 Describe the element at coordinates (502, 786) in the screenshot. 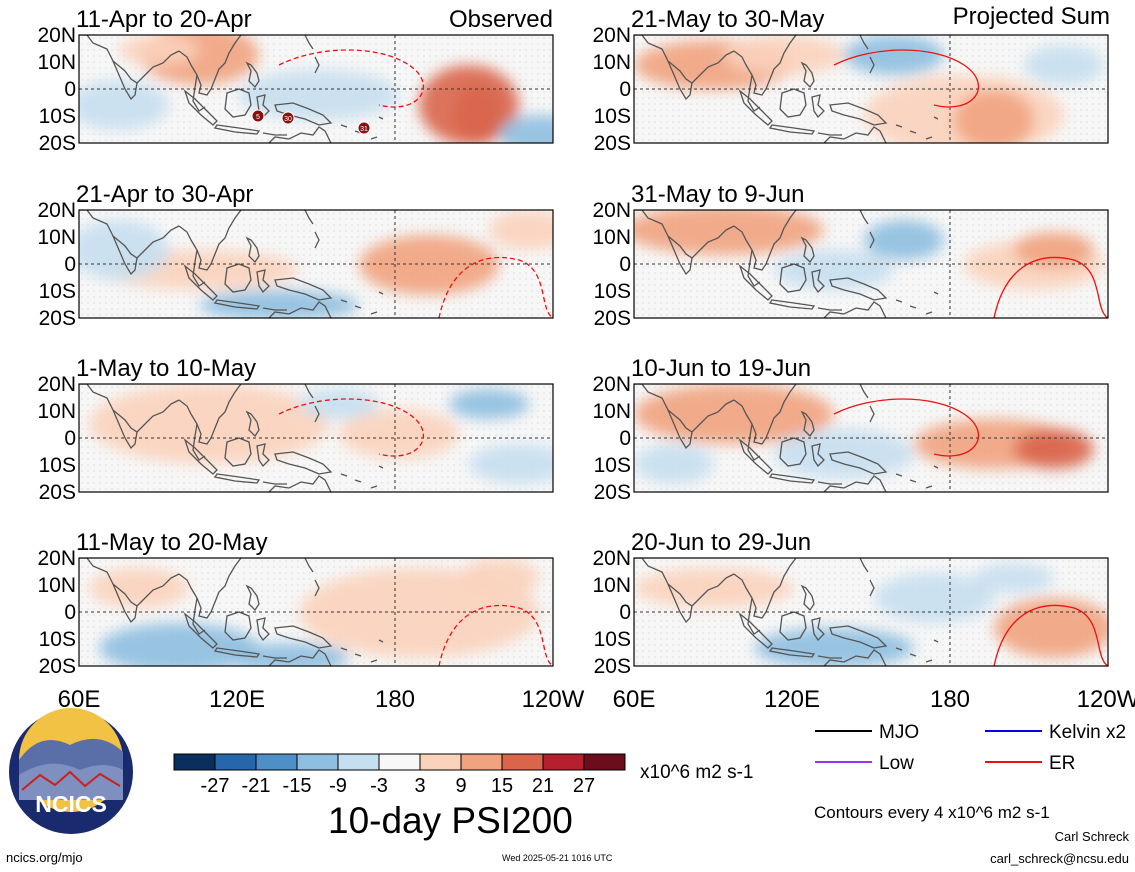

I see `colorbar-tick-label: 15` at that location.